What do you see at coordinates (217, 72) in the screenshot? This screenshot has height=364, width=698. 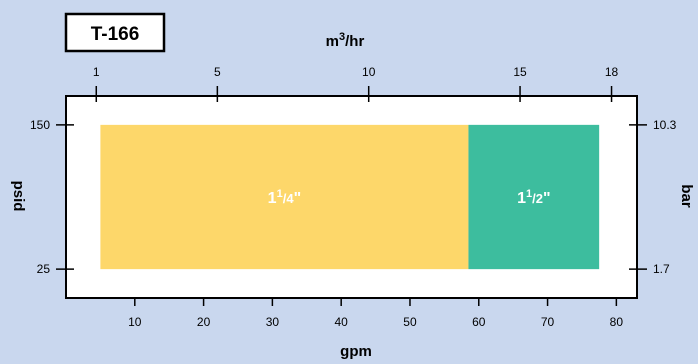 I see `x-top-tick-label: 5` at bounding box center [217, 72].